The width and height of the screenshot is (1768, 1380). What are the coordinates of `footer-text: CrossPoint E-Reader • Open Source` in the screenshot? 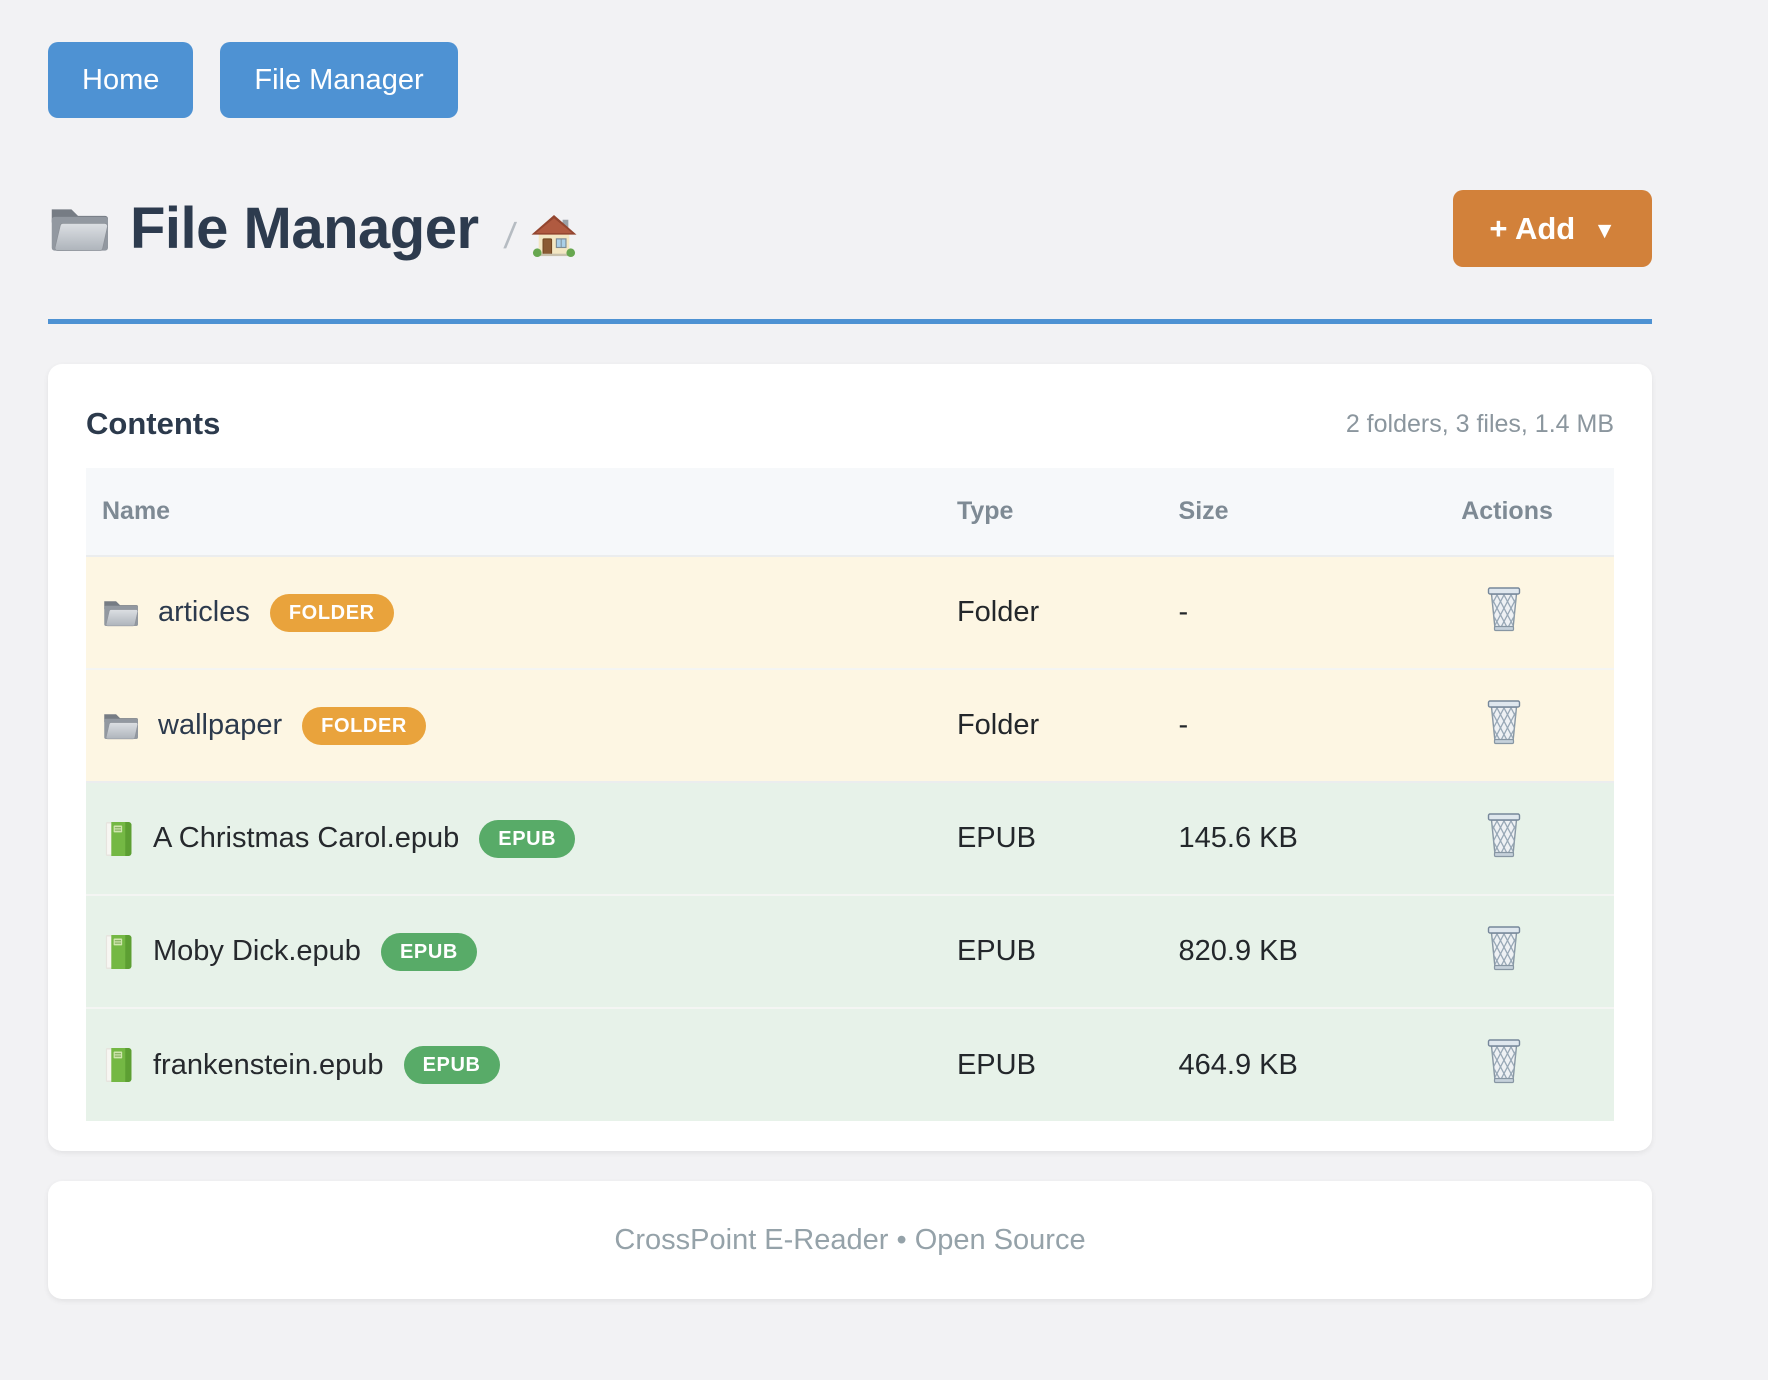 It's located at (850, 1239).